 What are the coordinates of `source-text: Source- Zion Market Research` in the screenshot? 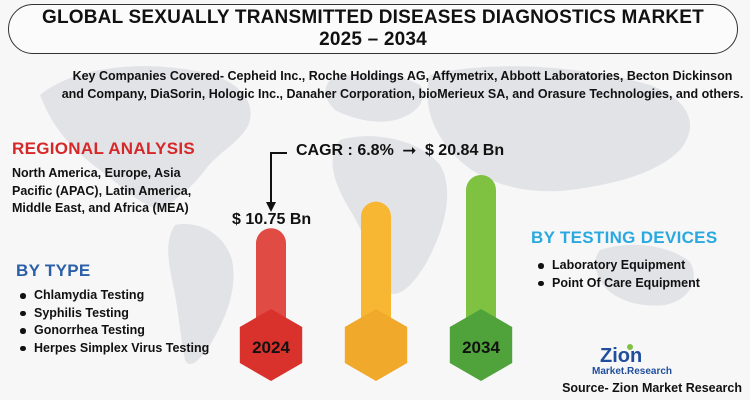 It's located at (652, 388).